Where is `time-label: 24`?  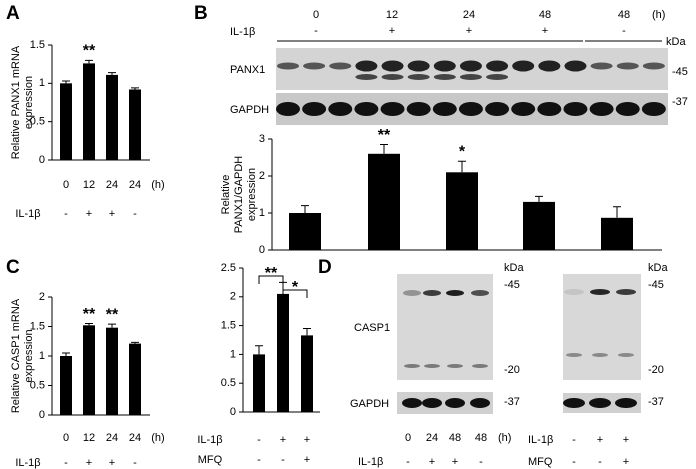 time-label: 24 is located at coordinates (469, 15).